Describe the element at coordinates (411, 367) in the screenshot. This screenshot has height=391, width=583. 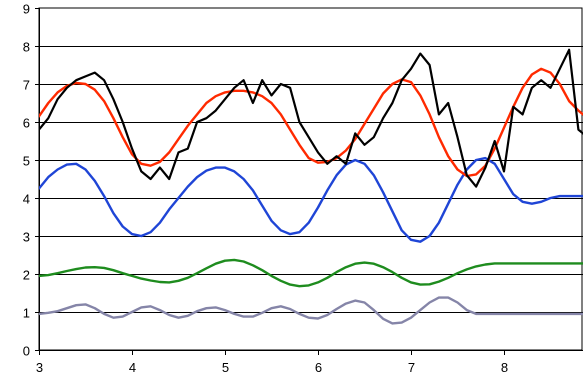
I see `x-tick-label-7: 7` at that location.